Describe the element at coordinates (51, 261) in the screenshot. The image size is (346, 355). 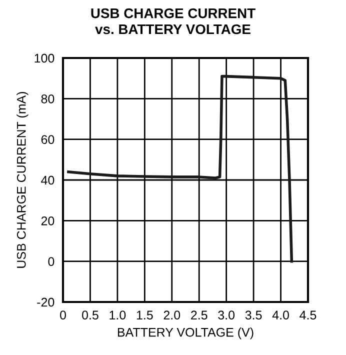
I see `y-tick-label: 0` at that location.